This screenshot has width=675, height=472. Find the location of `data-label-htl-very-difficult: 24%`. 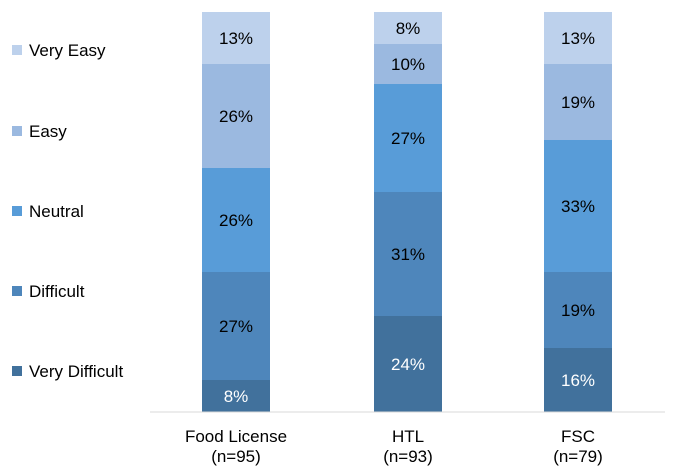

data-label-htl-very-difficult: 24% is located at coordinates (408, 364).